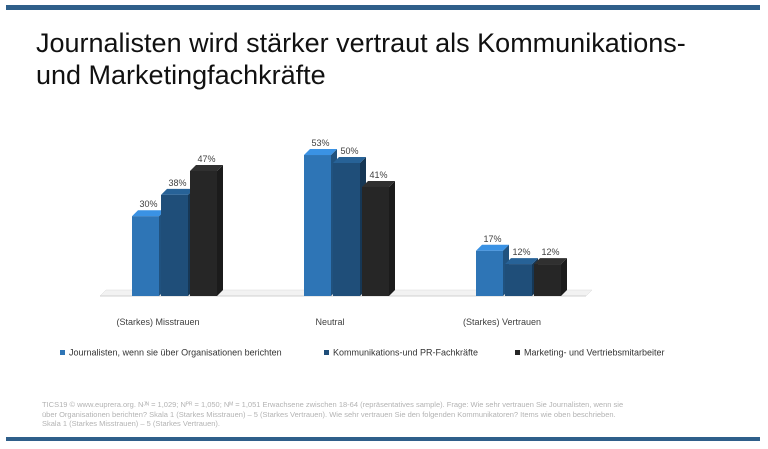 The width and height of the screenshot is (768, 449). What do you see at coordinates (320, 143) in the screenshot?
I see `data-label-neutral-journalisten: 53%` at bounding box center [320, 143].